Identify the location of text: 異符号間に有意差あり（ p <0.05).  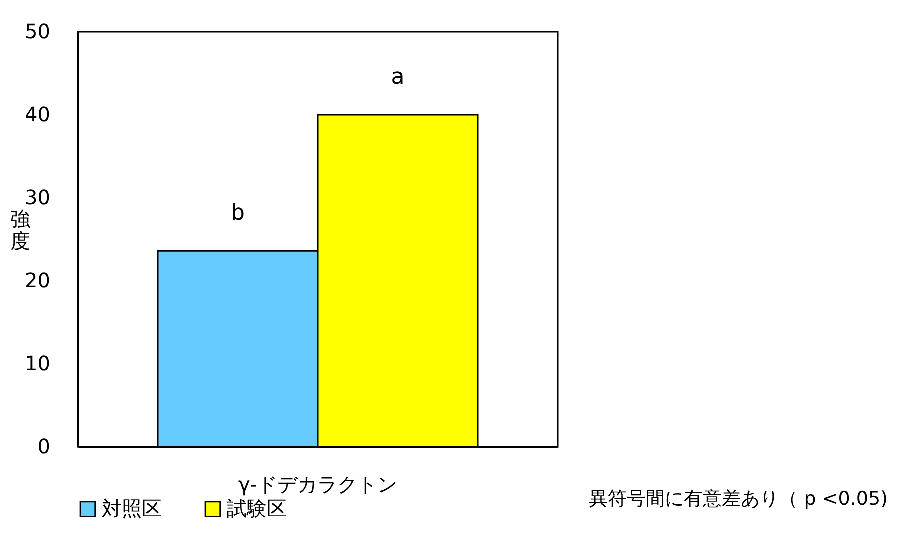
(738, 499).